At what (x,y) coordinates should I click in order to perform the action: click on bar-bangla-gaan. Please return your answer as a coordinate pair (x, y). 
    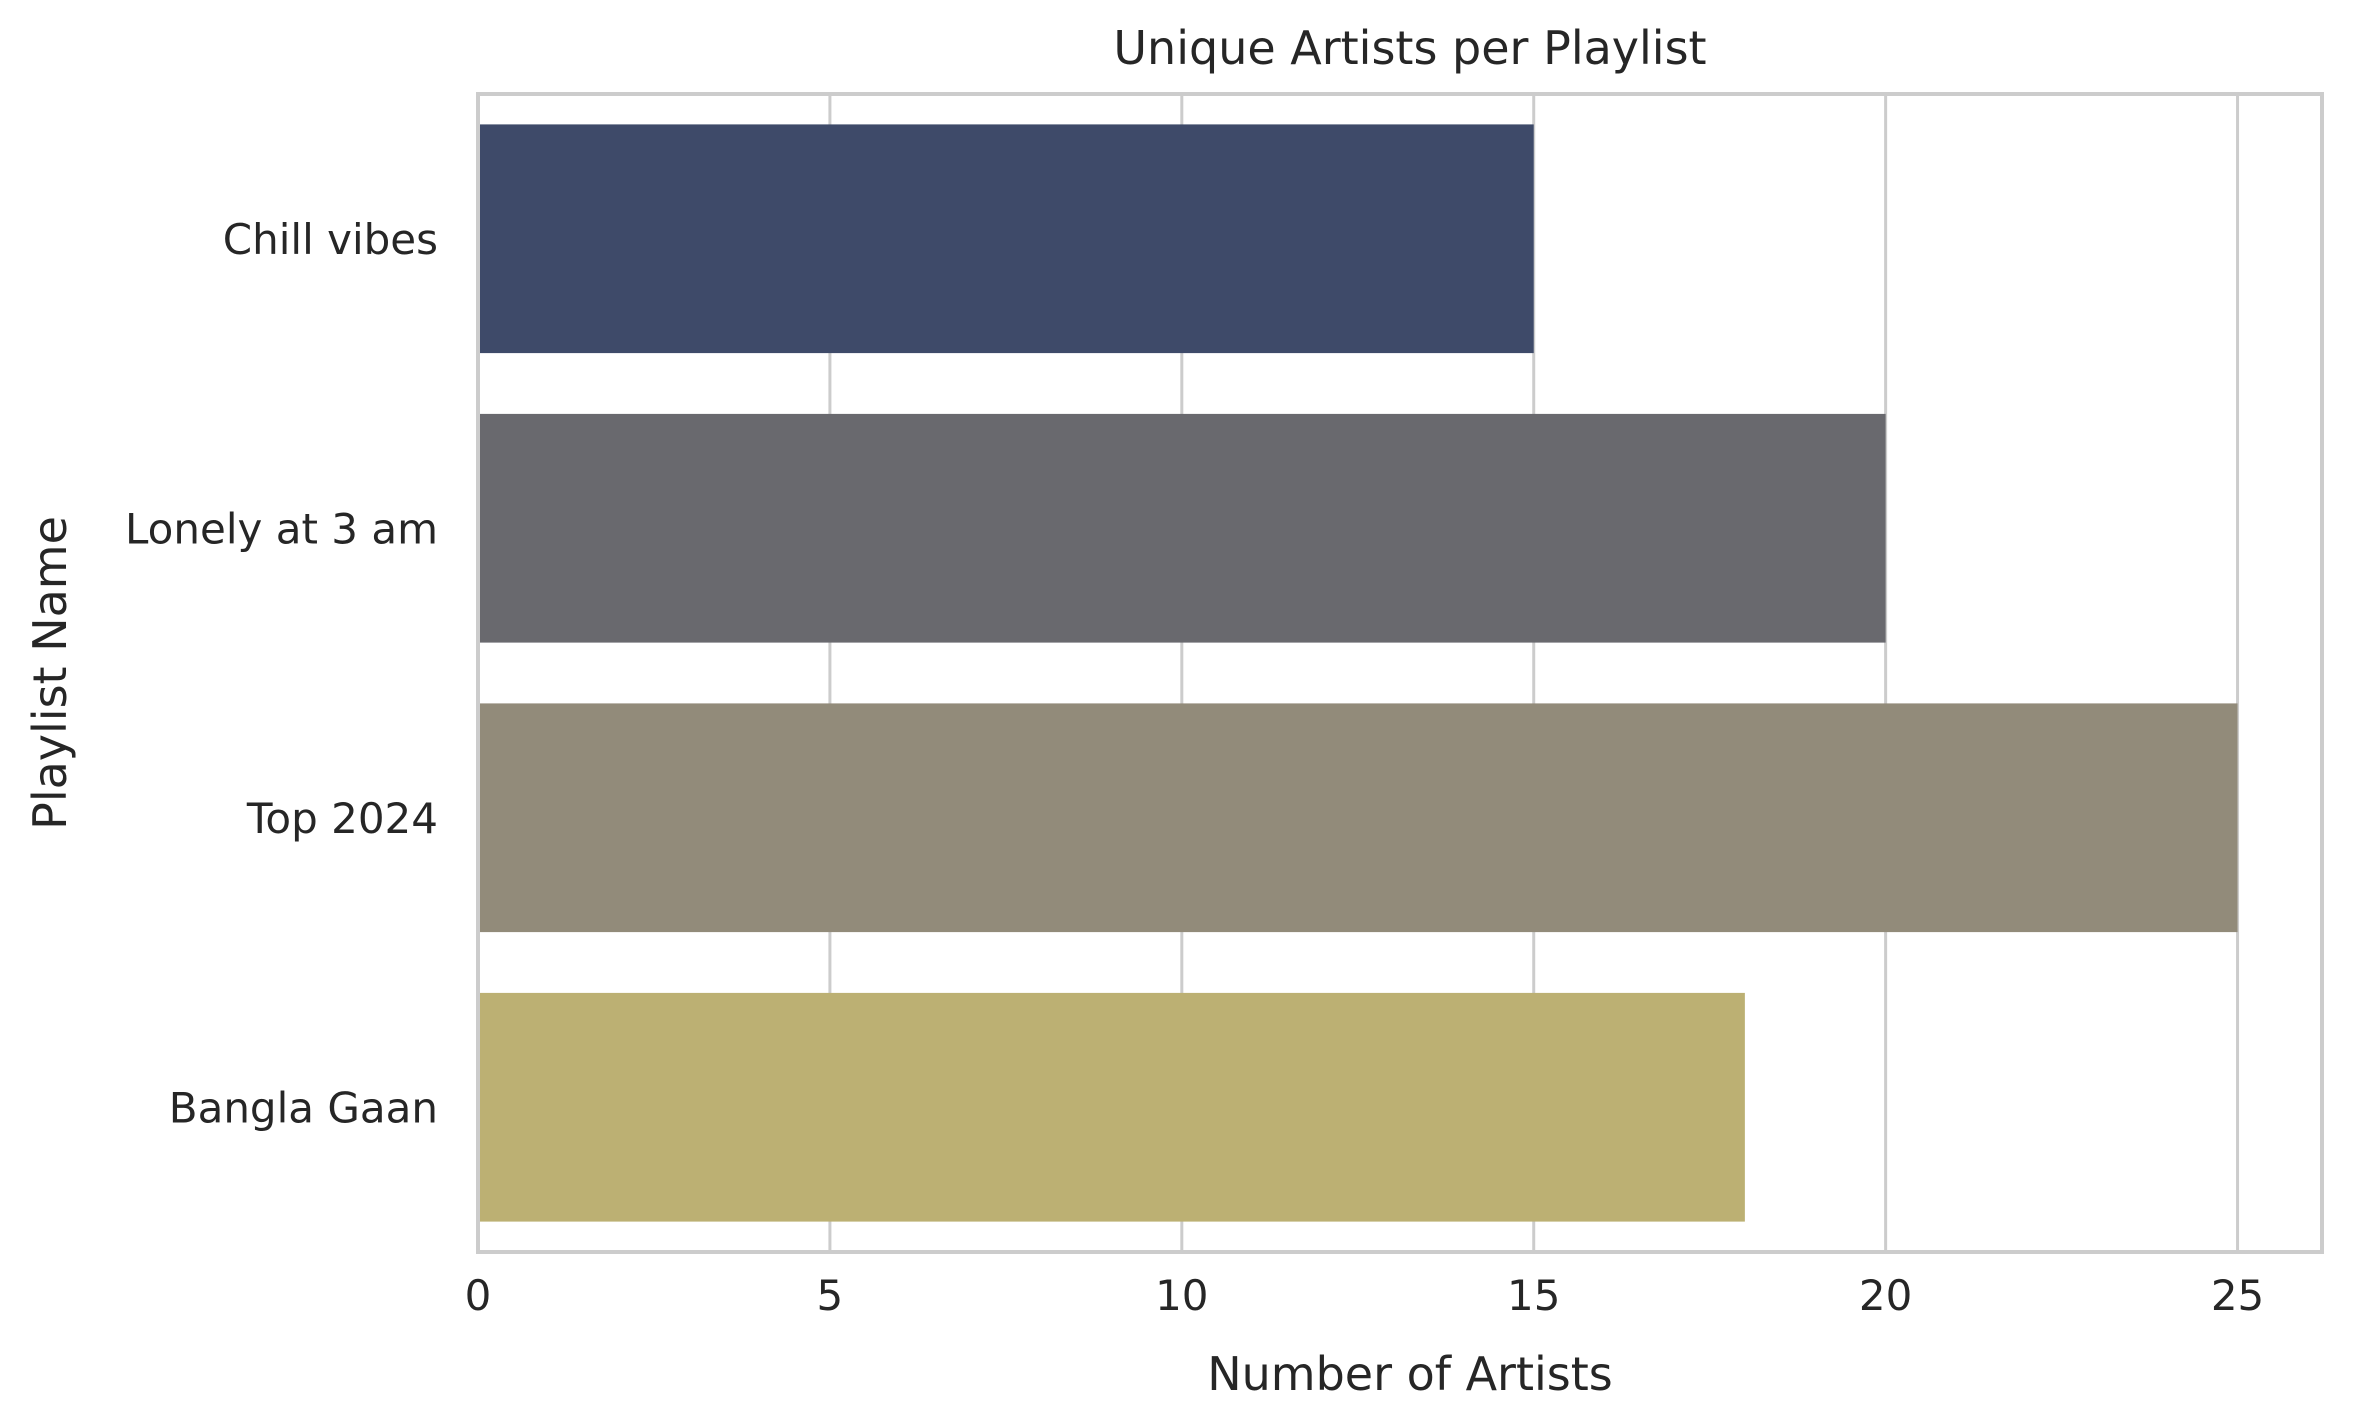
    Looking at the image, I should click on (1111, 1107).